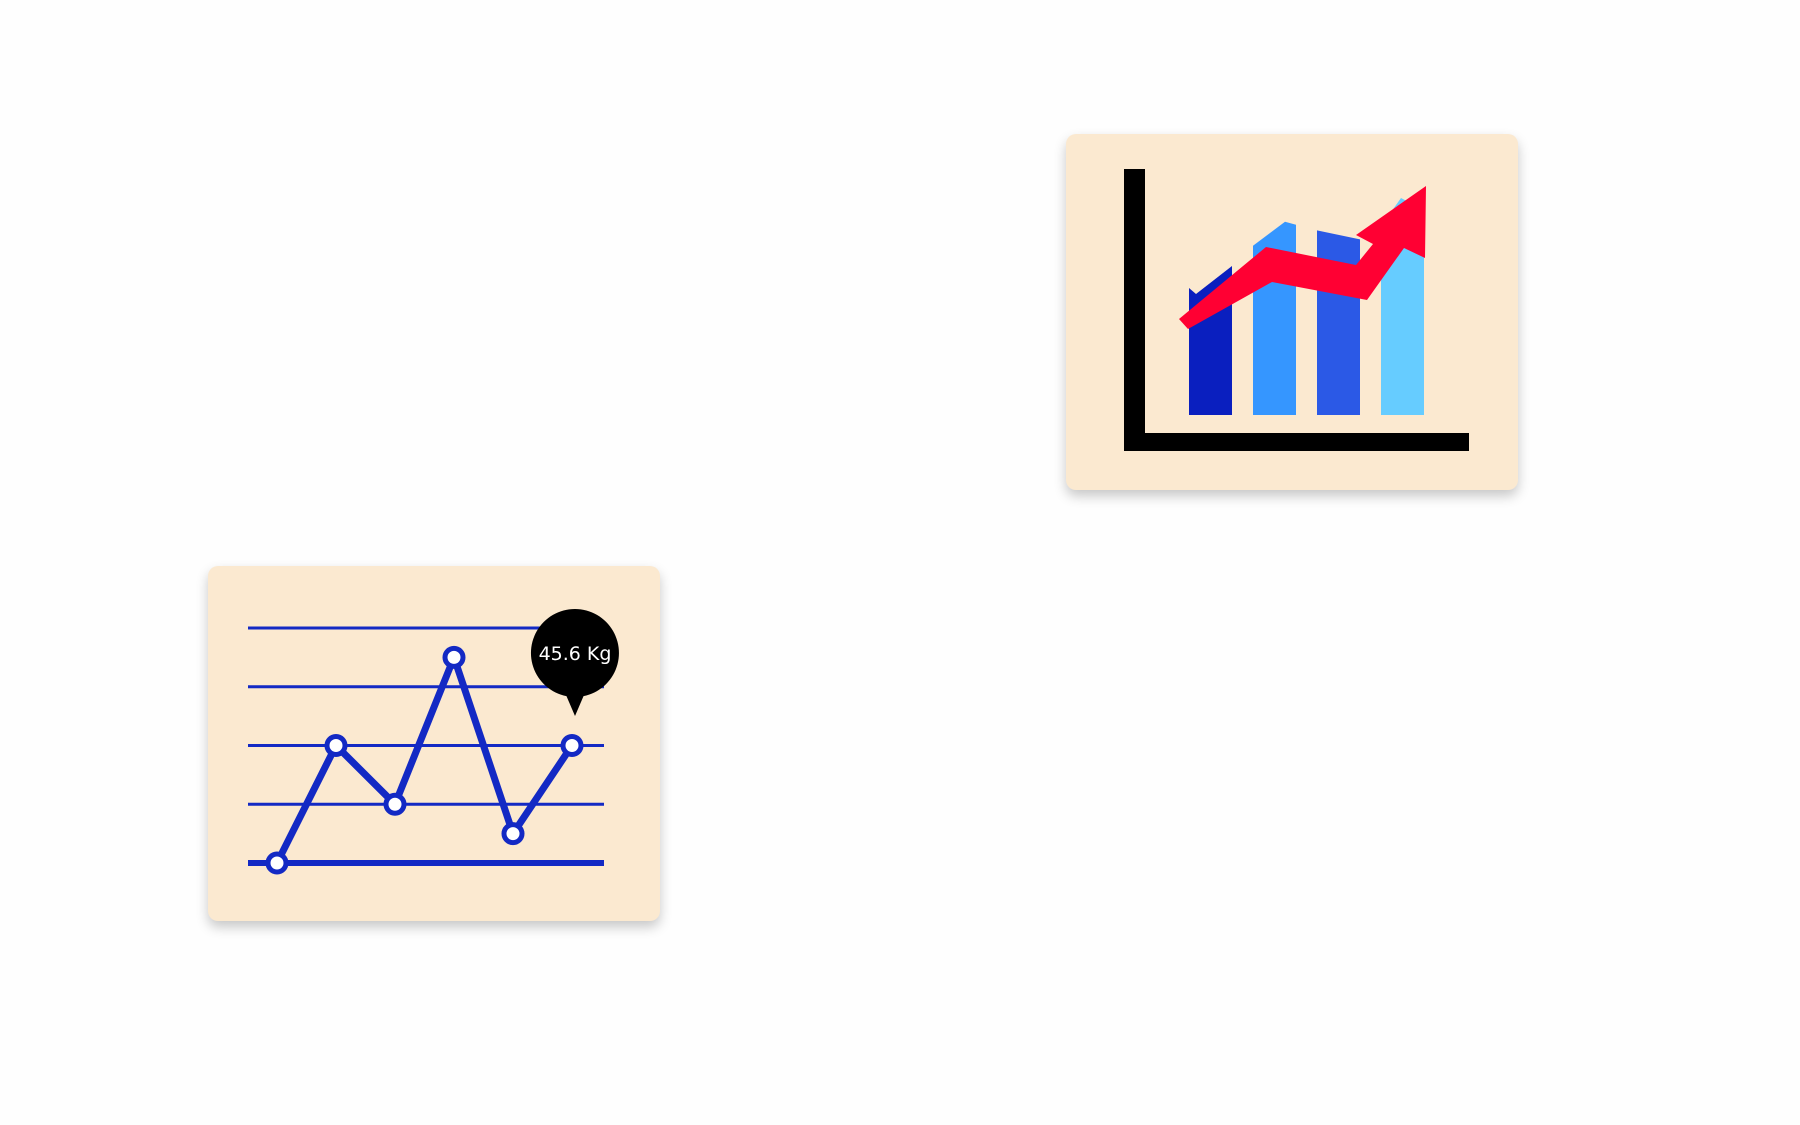  I want to click on bar-chart-growth-icon, so click(1296, 310).